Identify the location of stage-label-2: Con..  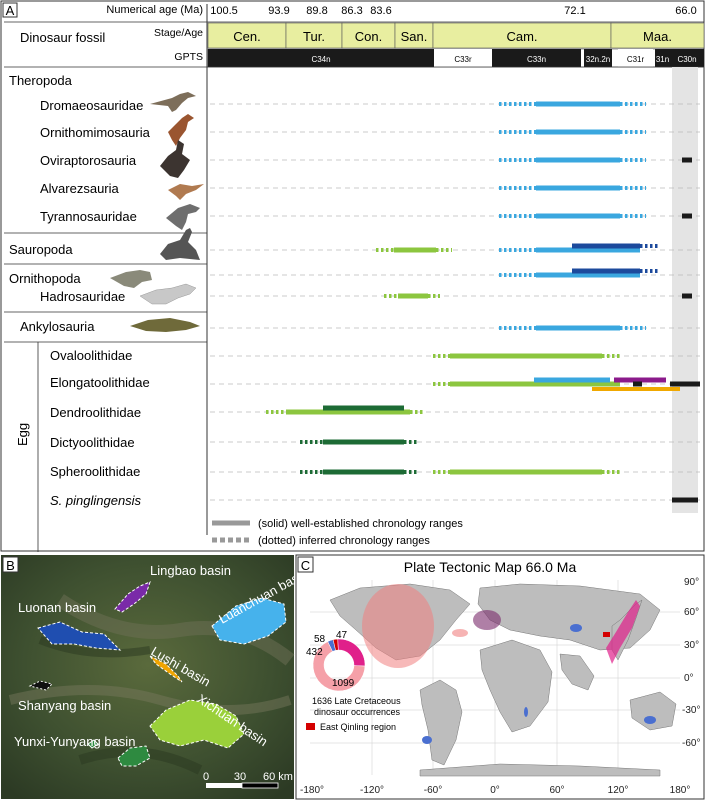
(368, 36).